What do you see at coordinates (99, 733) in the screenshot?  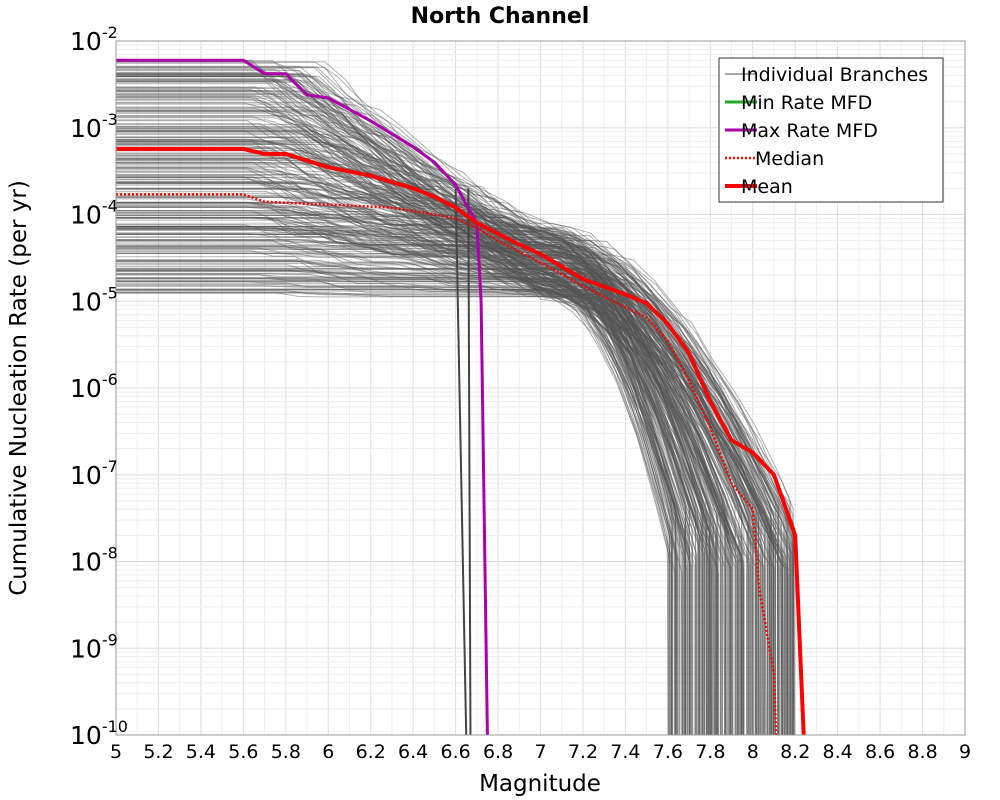 I see `y-tick-label: 10⁻¹⁰` at bounding box center [99, 733].